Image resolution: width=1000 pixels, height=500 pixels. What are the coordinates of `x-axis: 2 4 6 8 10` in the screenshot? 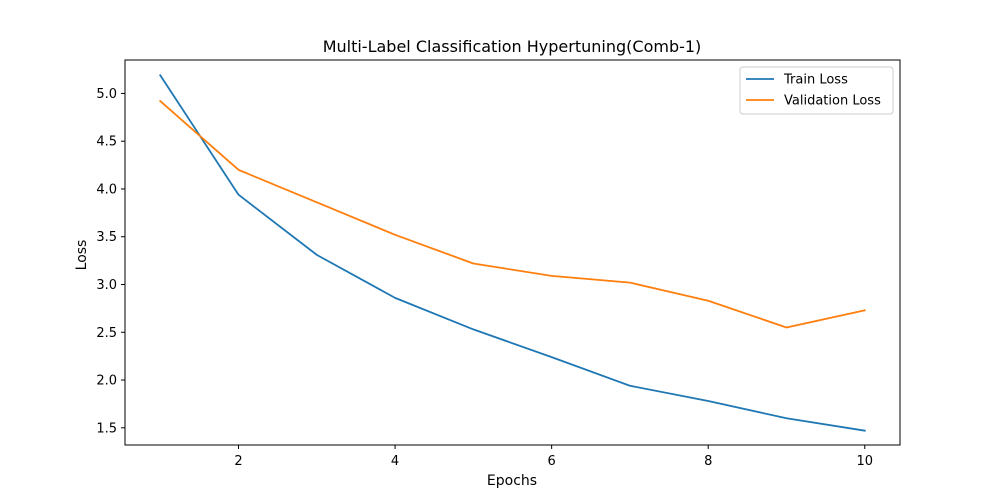 It's located at (553, 457).